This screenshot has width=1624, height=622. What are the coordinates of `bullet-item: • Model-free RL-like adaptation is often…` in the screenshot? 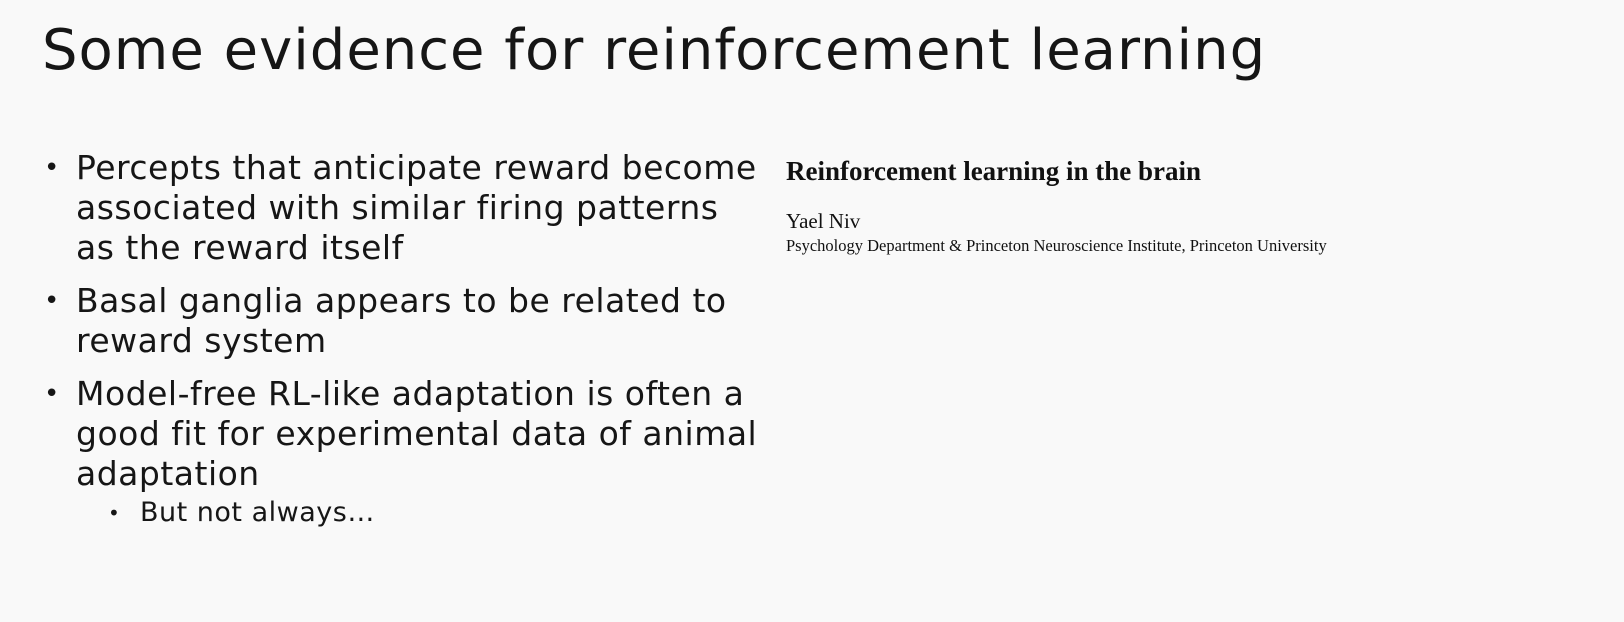 It's located at (404, 452).